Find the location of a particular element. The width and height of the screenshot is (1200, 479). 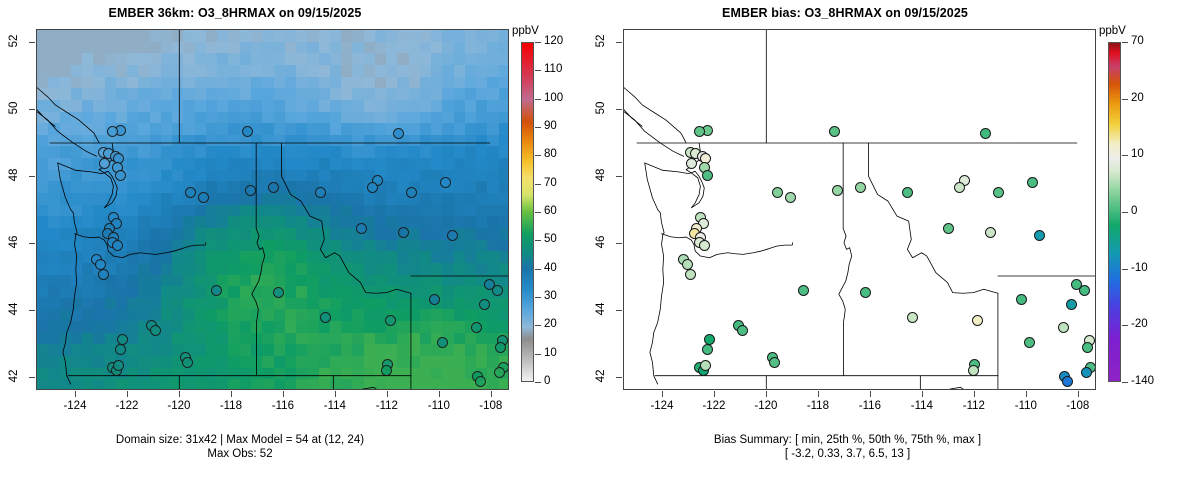

y-tick-label: 46 is located at coordinates (601, 242).